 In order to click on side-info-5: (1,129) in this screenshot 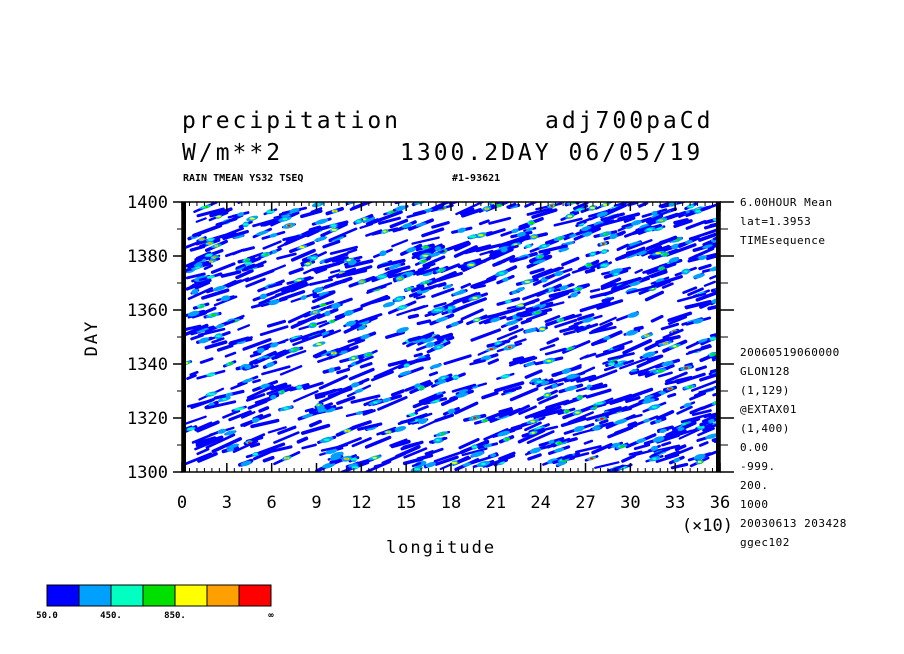, I will do `click(765, 390)`.